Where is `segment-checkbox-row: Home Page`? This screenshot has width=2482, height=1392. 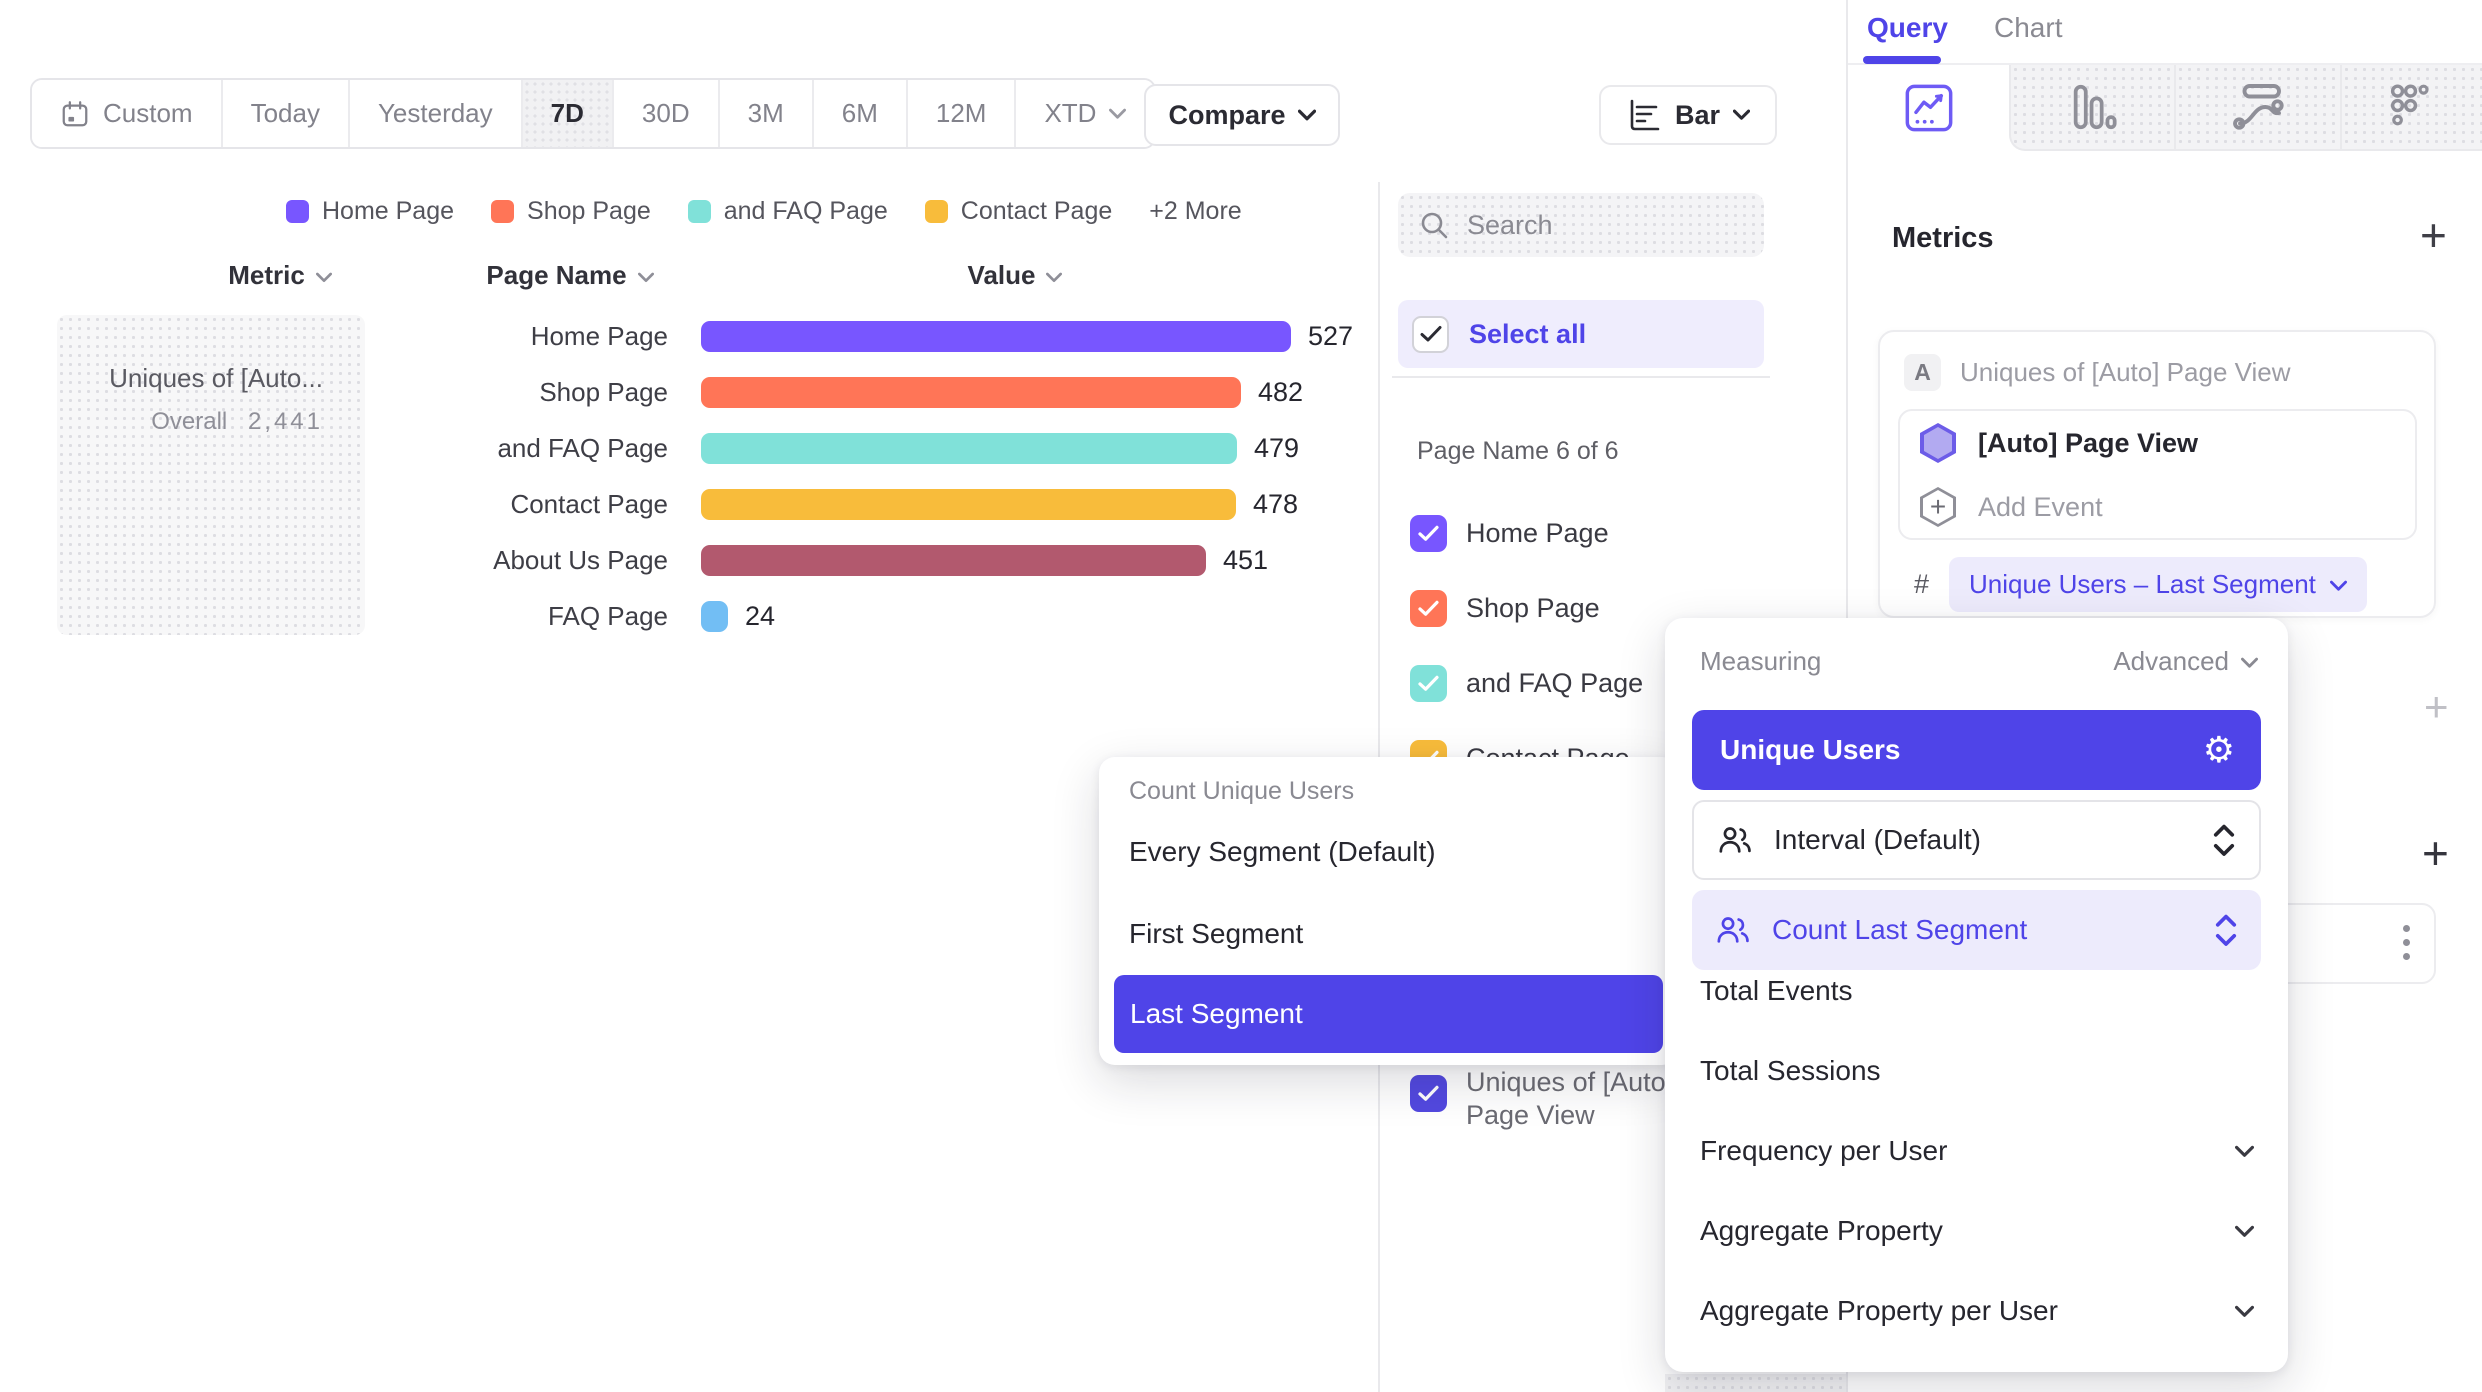
segment-checkbox-row: Home Page is located at coordinates (1529, 533).